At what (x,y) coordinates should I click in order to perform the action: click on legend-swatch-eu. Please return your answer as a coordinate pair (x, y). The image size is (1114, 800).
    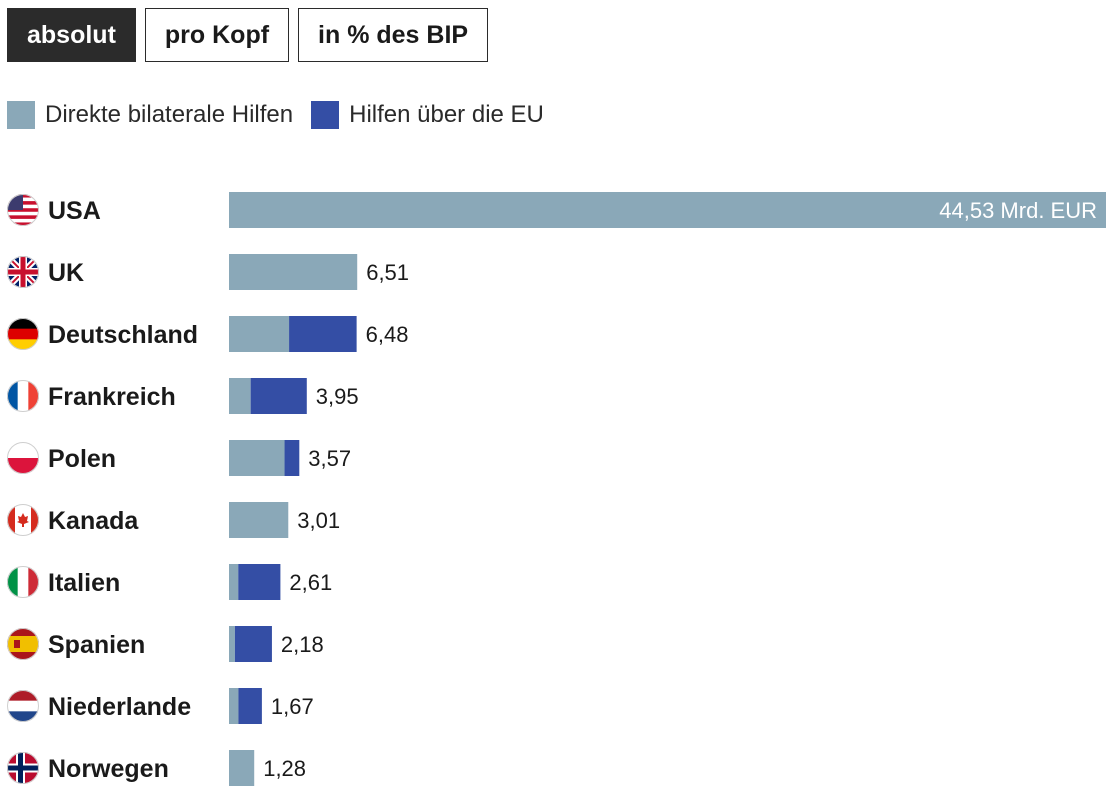
    Looking at the image, I should click on (325, 115).